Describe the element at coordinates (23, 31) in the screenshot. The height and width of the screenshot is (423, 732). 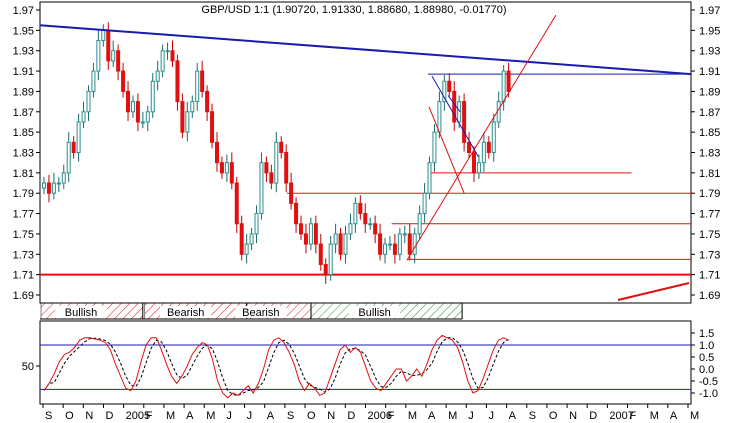
I see `left-tick-label: 1.95` at that location.